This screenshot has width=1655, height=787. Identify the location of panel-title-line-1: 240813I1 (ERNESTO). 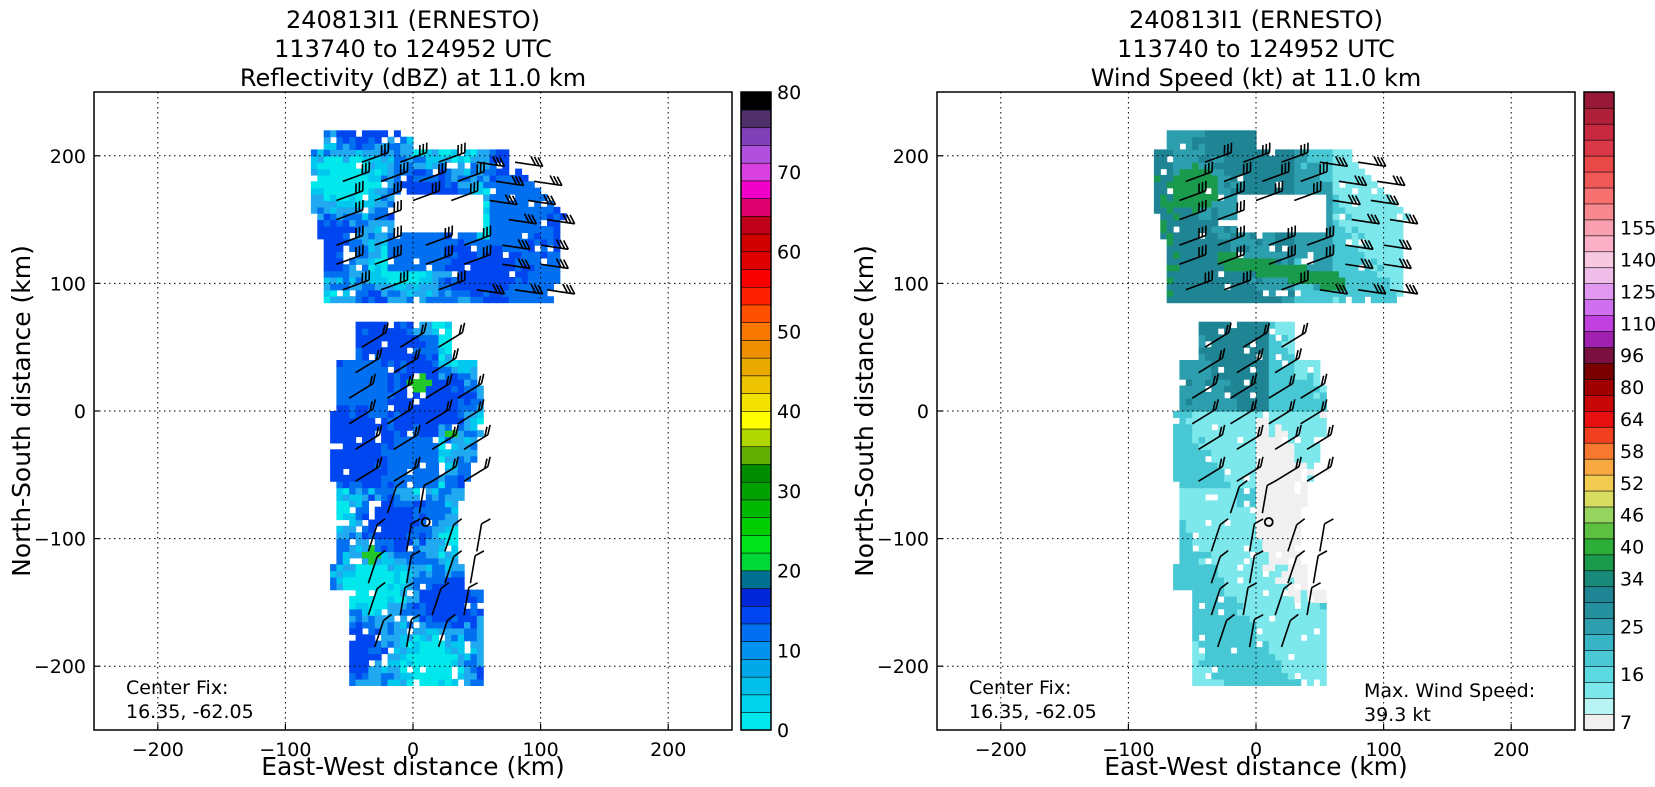
(1256, 20).